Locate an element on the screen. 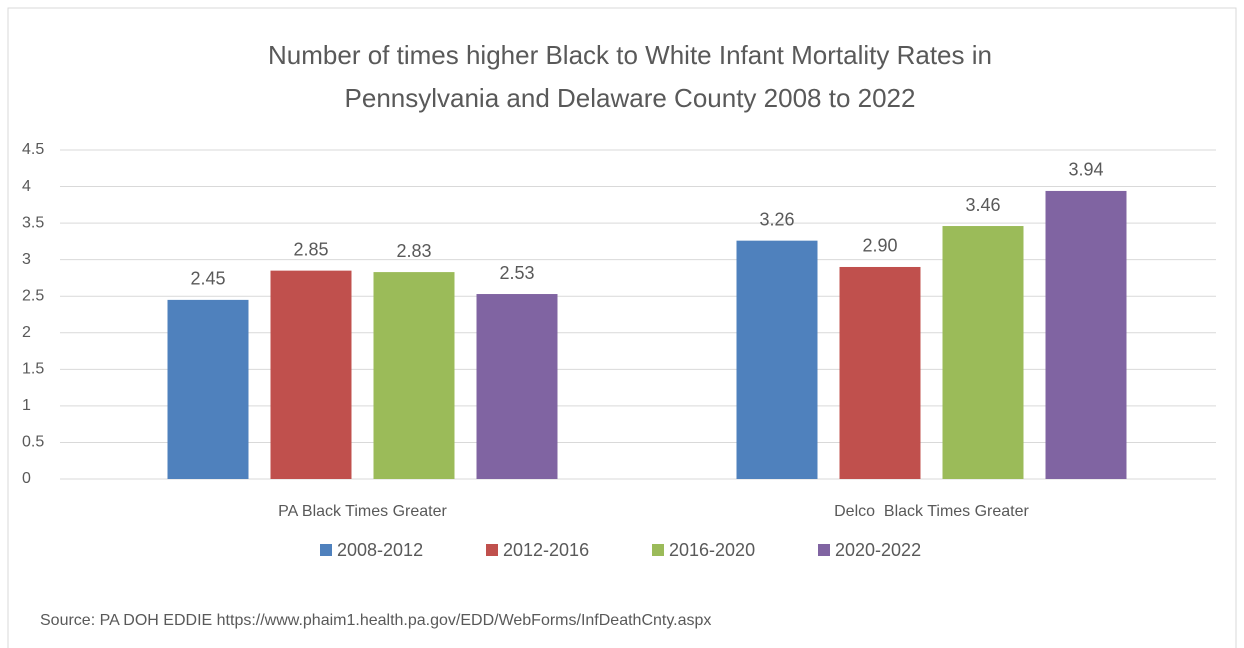 This screenshot has height=648, width=1244. x-tick-label: Delco Black Times Greater is located at coordinates (931, 511).